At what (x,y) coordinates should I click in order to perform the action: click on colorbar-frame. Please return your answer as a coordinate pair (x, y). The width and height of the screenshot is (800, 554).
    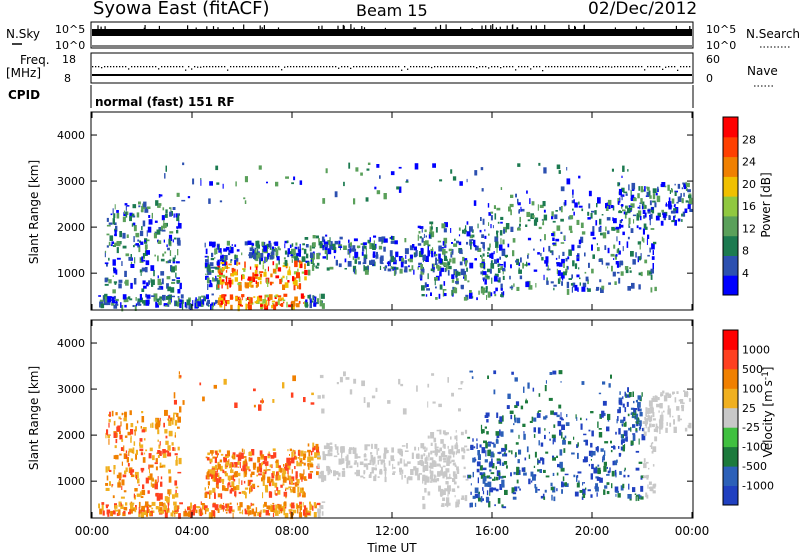
    Looking at the image, I should click on (730, 206).